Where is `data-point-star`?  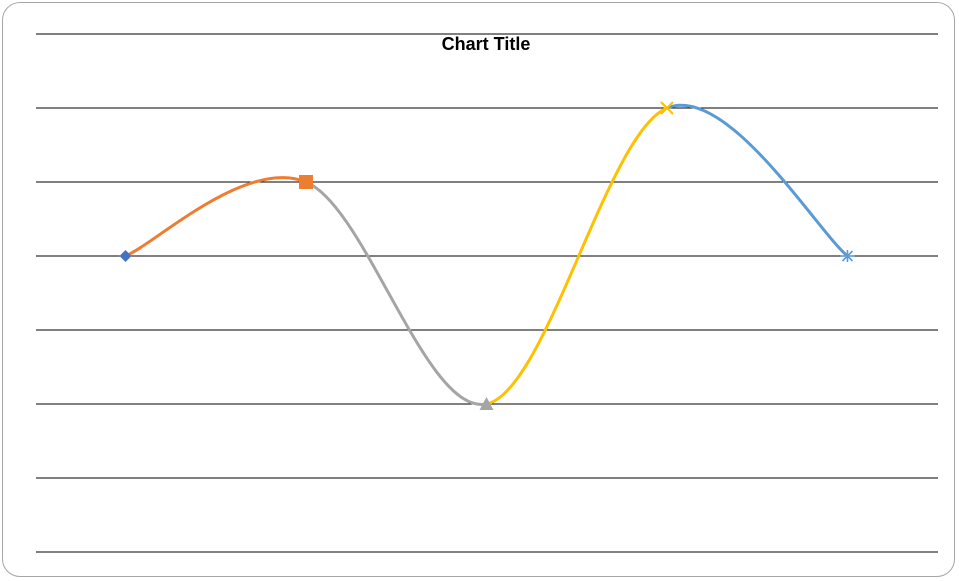 data-point-star is located at coordinates (847, 256).